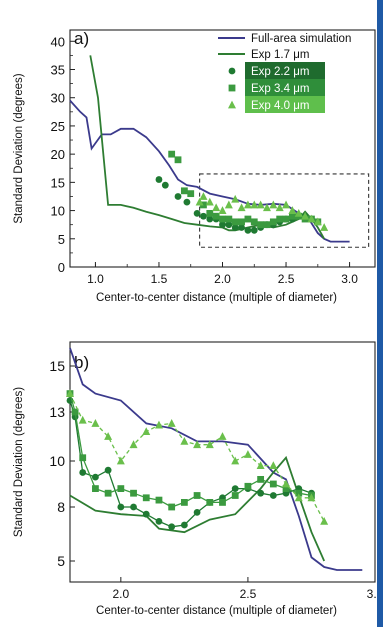  Describe the element at coordinates (57, 412) in the screenshot. I see `y-tick-label: 13` at that location.